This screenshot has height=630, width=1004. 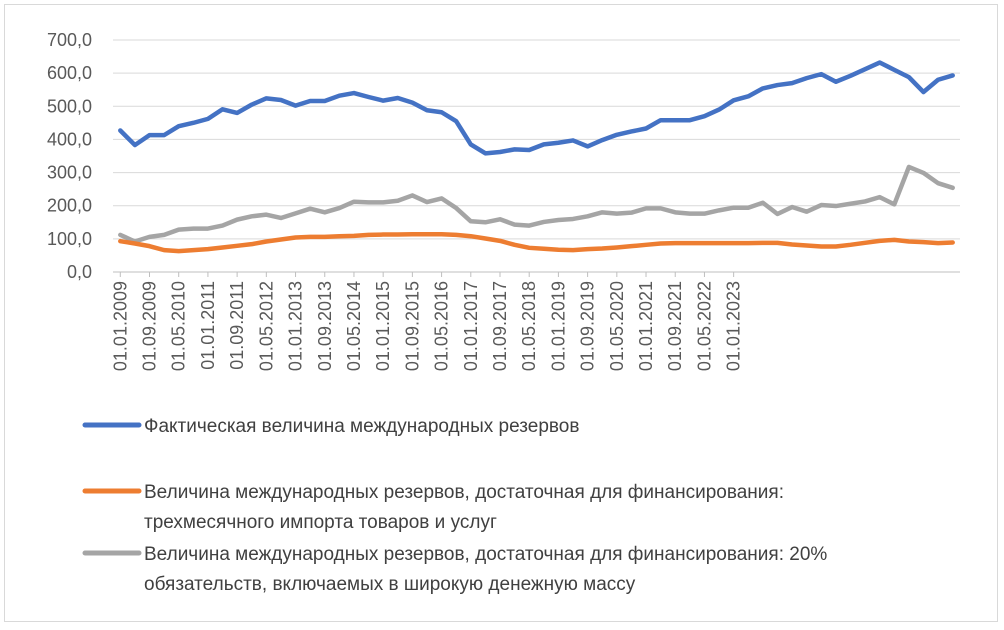 What do you see at coordinates (500, 326) in the screenshot?
I see `x-tick-label: 01.09.2017` at bounding box center [500, 326].